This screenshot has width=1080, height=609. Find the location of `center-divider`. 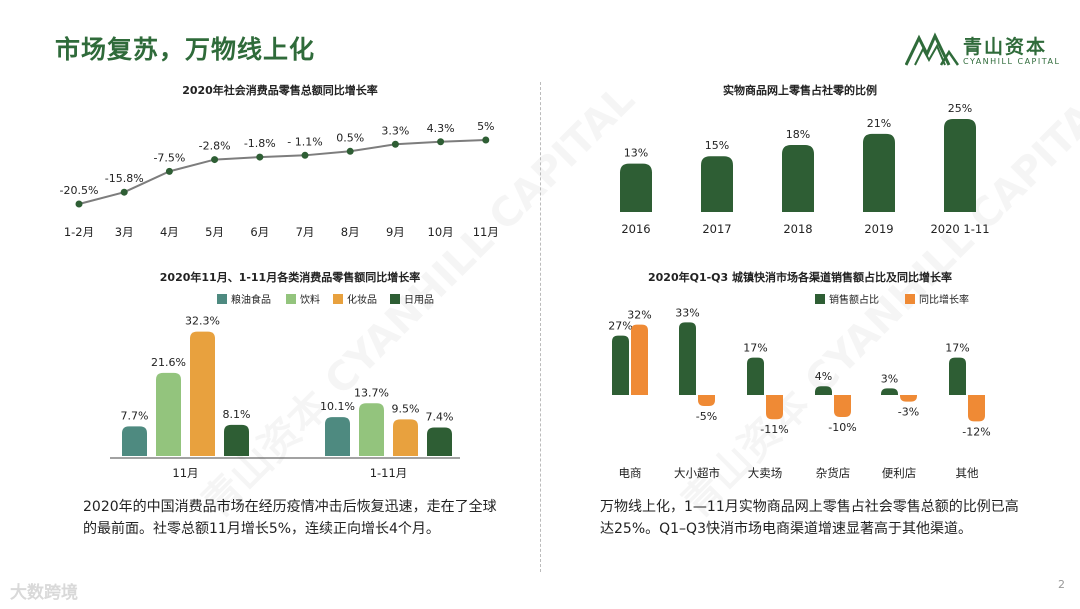

center-divider is located at coordinates (540, 327).